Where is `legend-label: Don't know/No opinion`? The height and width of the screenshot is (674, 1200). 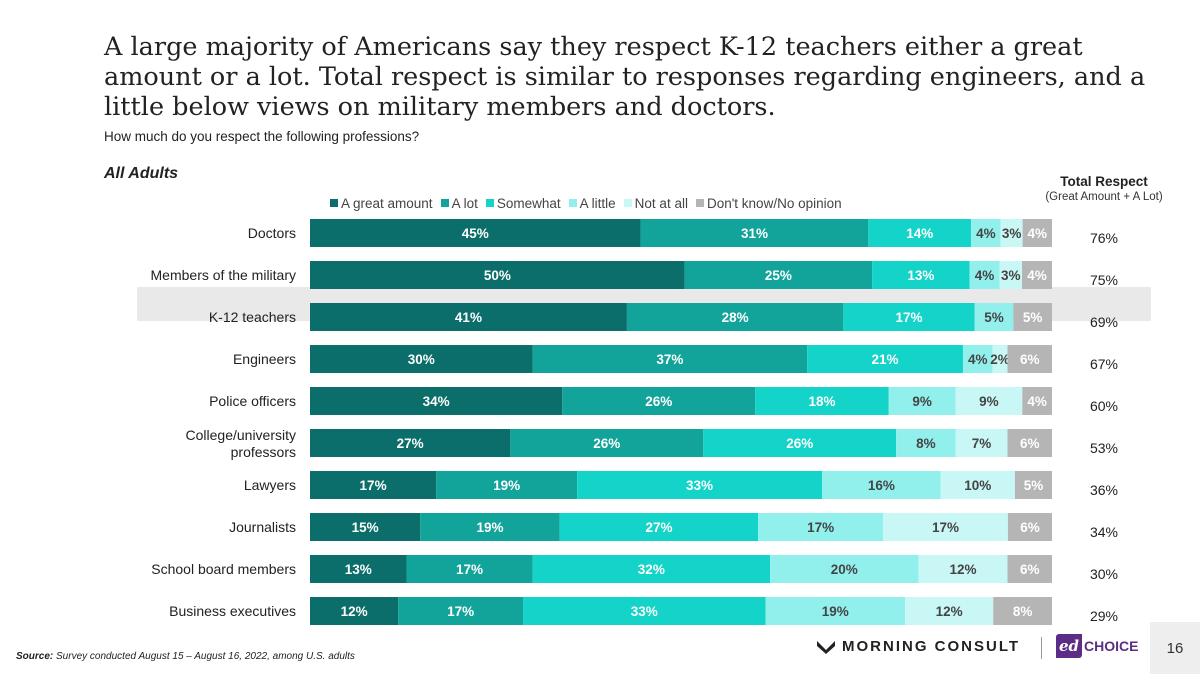
legend-label: Don't know/No opinion is located at coordinates (774, 203).